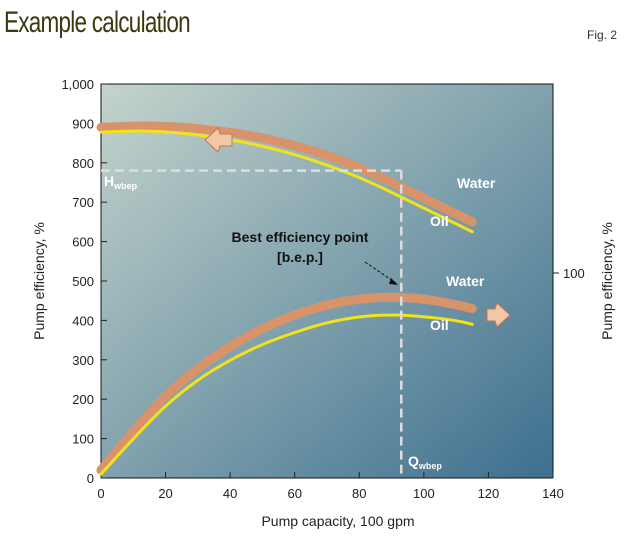 This screenshot has height=549, width=640. Describe the element at coordinates (393, 281) in the screenshot. I see `bep-arrowhead` at that location.